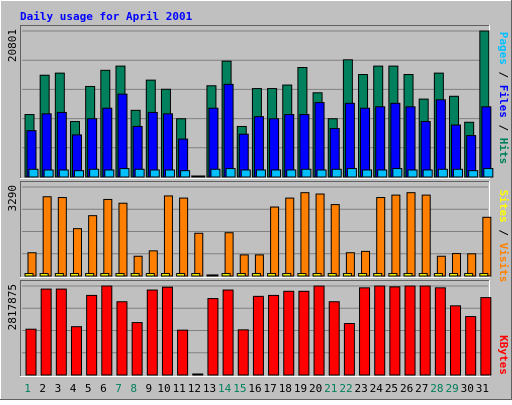  I want to click on legend-visits-sites: Sites / Visits, so click(503, 236).